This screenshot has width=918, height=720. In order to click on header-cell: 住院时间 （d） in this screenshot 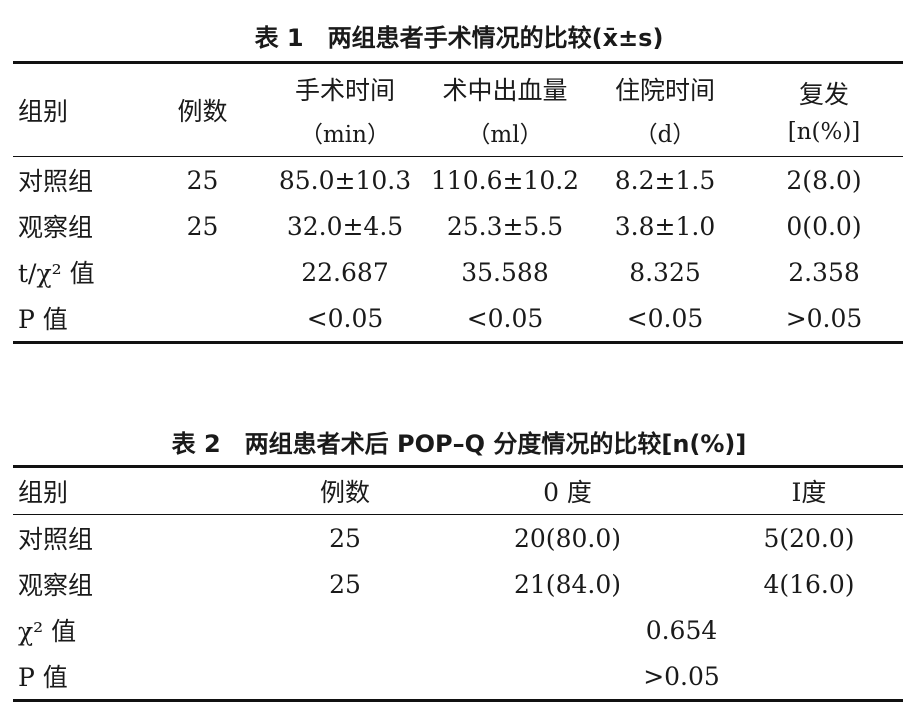, I will do `click(665, 109)`.